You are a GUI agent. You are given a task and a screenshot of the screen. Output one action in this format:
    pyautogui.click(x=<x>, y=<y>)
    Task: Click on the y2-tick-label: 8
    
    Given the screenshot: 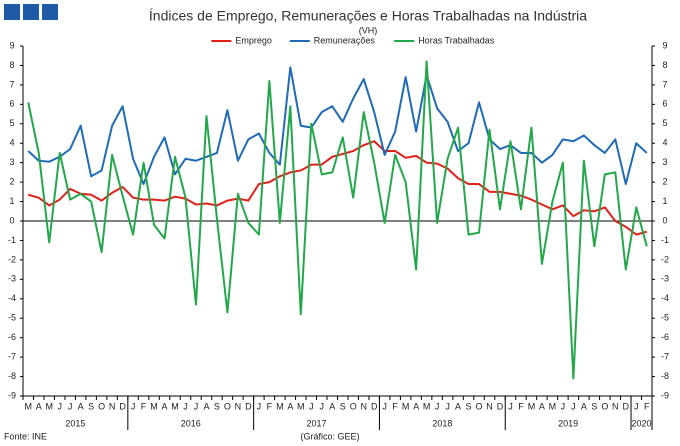 What is the action you would take?
    pyautogui.click(x=664, y=65)
    